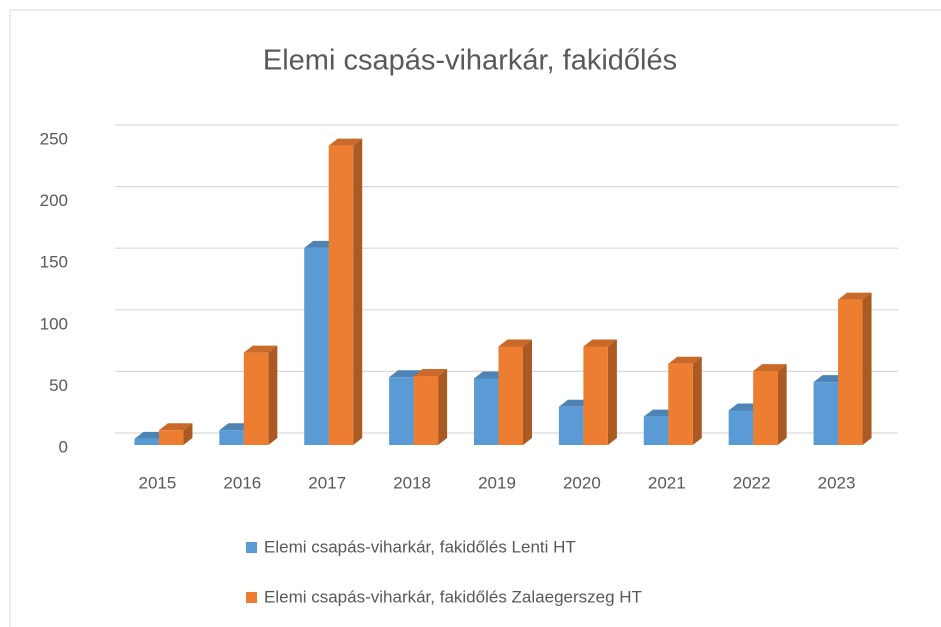 Image resolution: width=941 pixels, height=627 pixels. What do you see at coordinates (242, 482) in the screenshot?
I see `x-tick-label: 2016` at bounding box center [242, 482].